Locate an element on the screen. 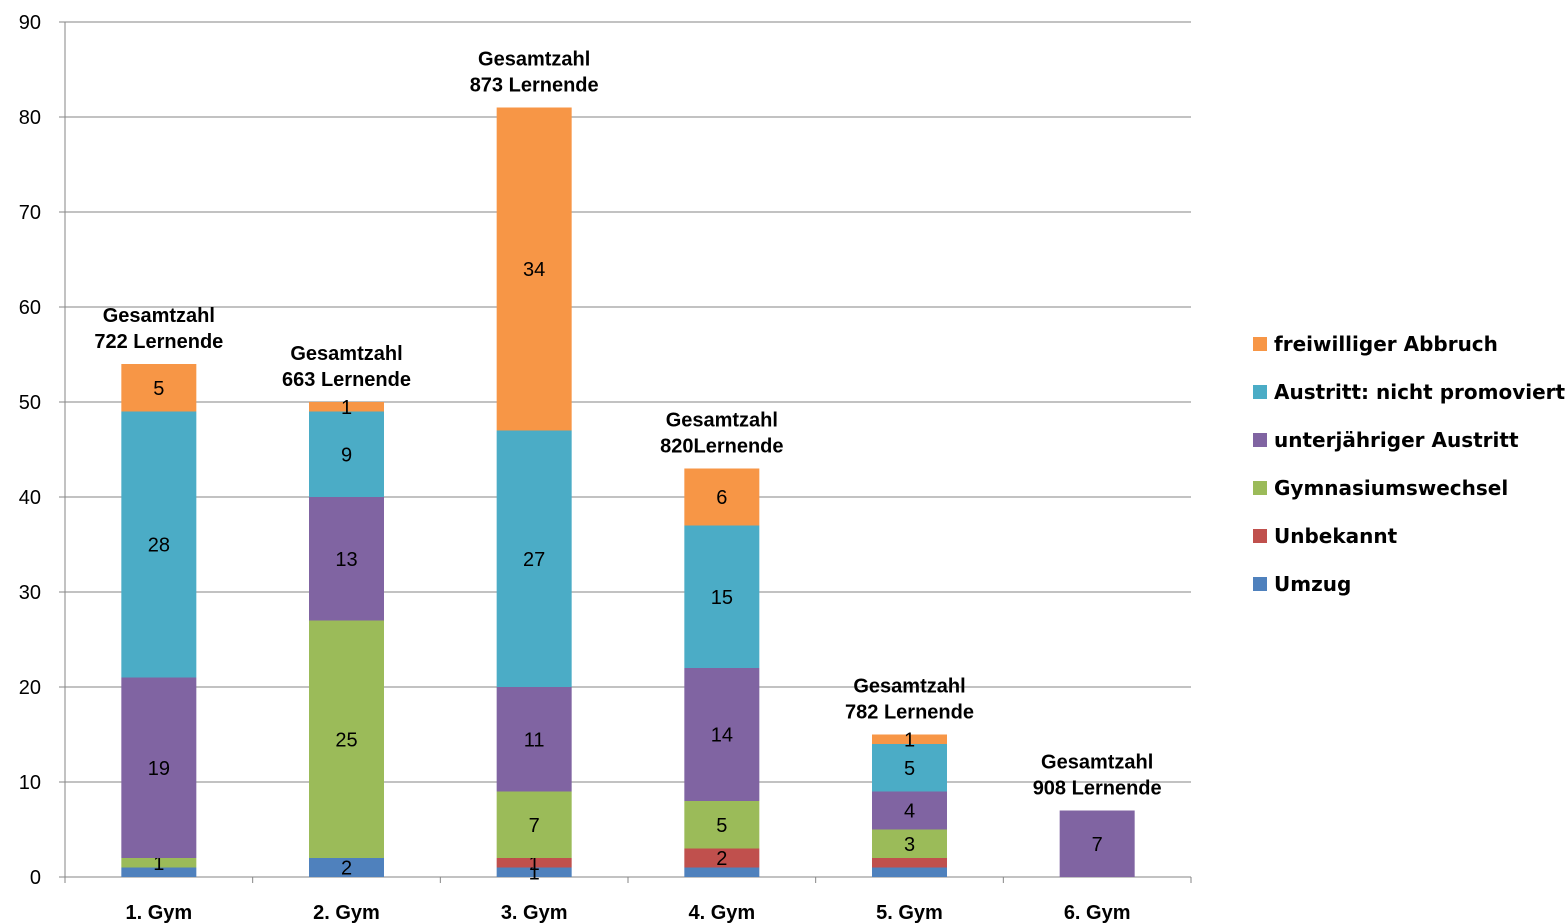 The height and width of the screenshot is (924, 1565). x-tick-label: 5. Gym is located at coordinates (909, 913).